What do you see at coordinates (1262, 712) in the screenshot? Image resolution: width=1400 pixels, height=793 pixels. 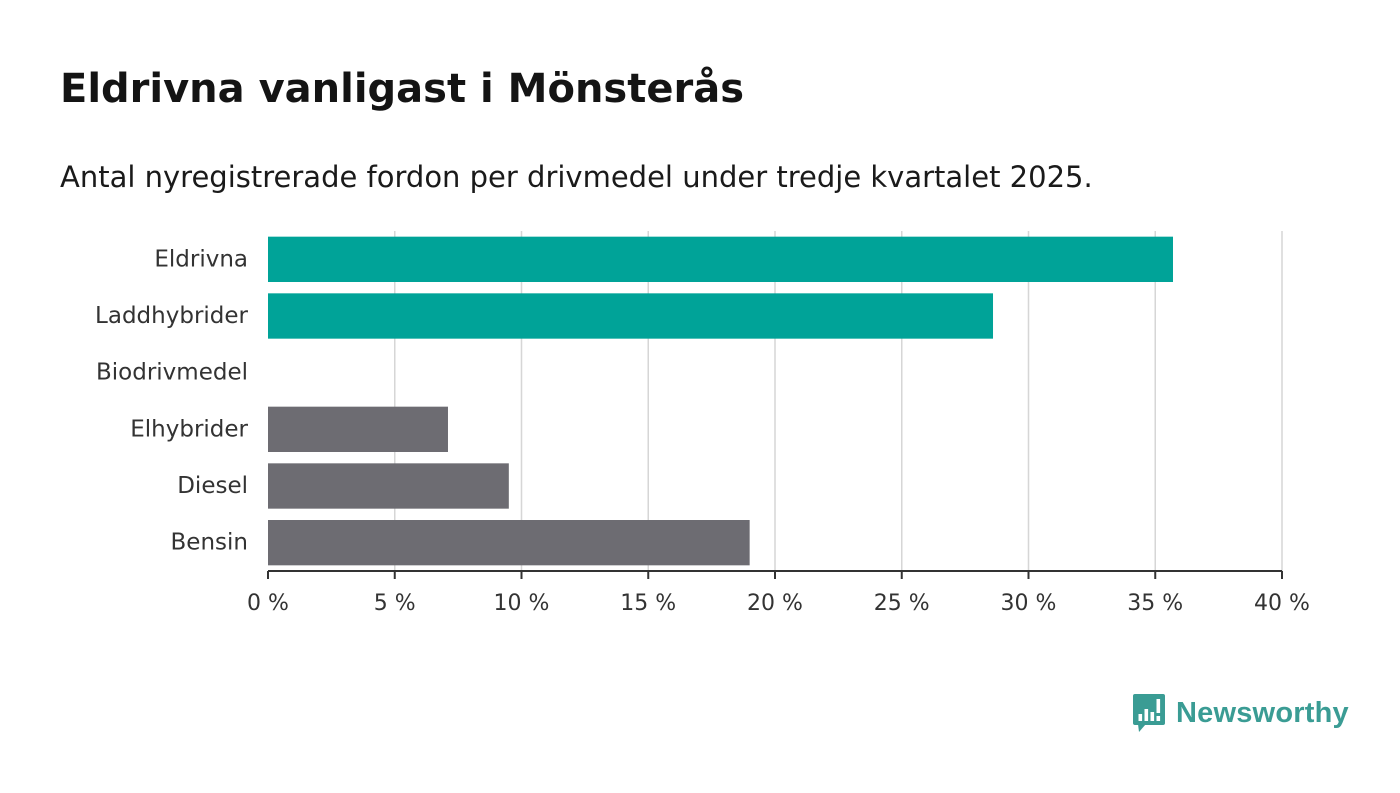 I see `brand-name: Newsworthy` at bounding box center [1262, 712].